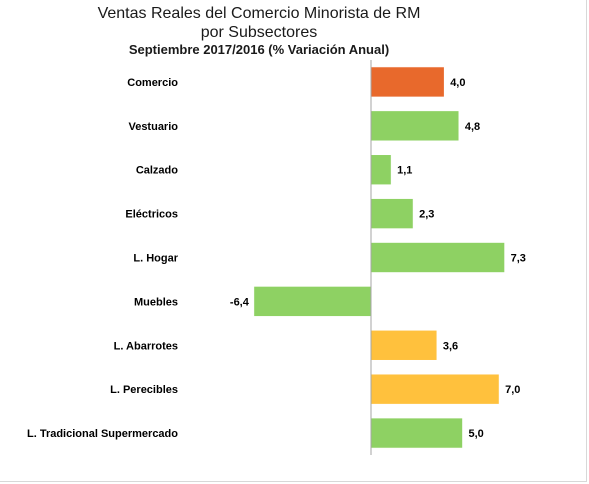 This screenshot has width=589, height=484. Describe the element at coordinates (102, 434) in the screenshot. I see `category-label-l-tradicional-supermercado: L. Tradicional Supermercado` at that location.